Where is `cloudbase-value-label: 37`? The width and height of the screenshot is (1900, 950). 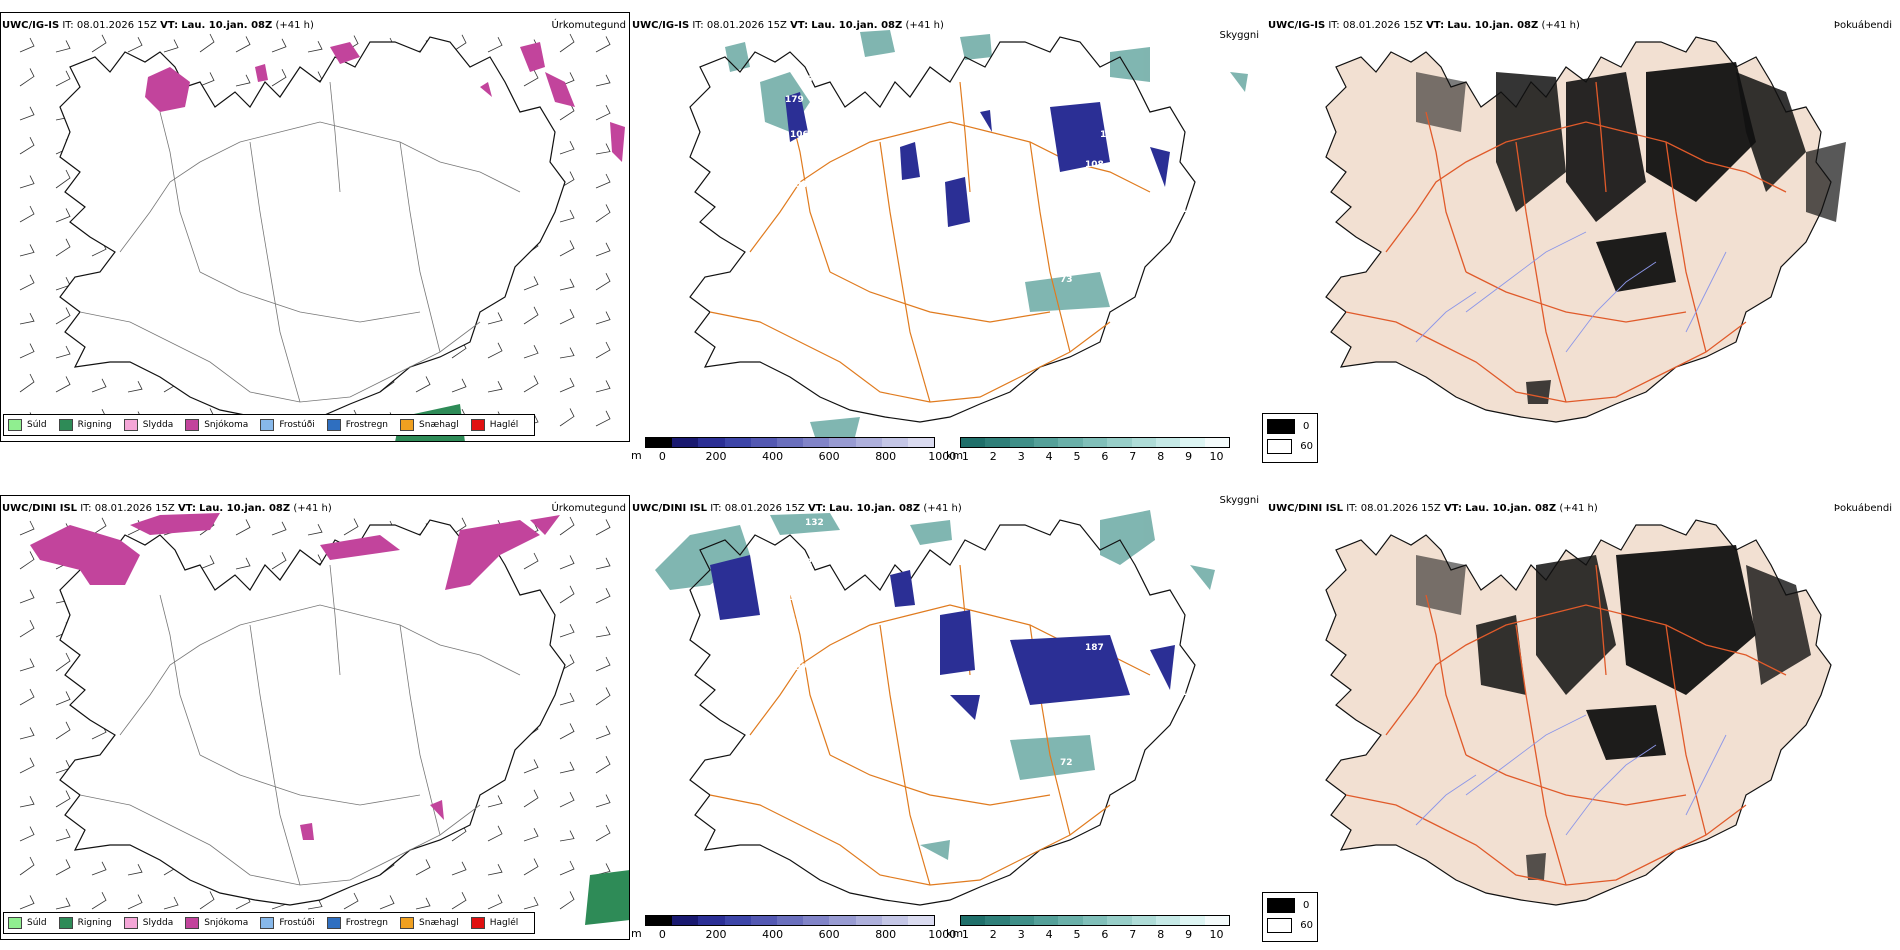
cloudbase-value-label: 37 is located at coordinates (801, 668).